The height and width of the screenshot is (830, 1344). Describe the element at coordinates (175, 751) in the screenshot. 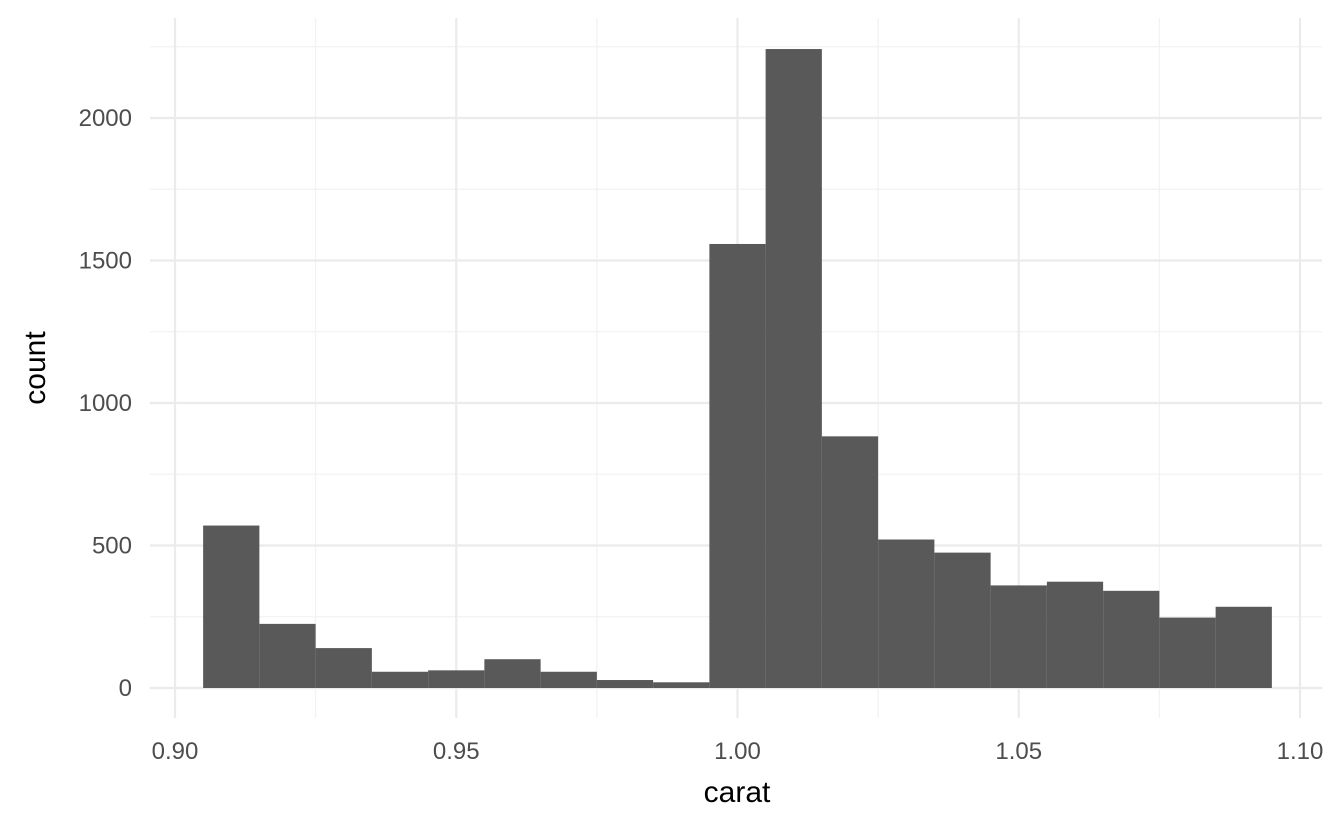

I see `x-tick-label: 0.90` at that location.